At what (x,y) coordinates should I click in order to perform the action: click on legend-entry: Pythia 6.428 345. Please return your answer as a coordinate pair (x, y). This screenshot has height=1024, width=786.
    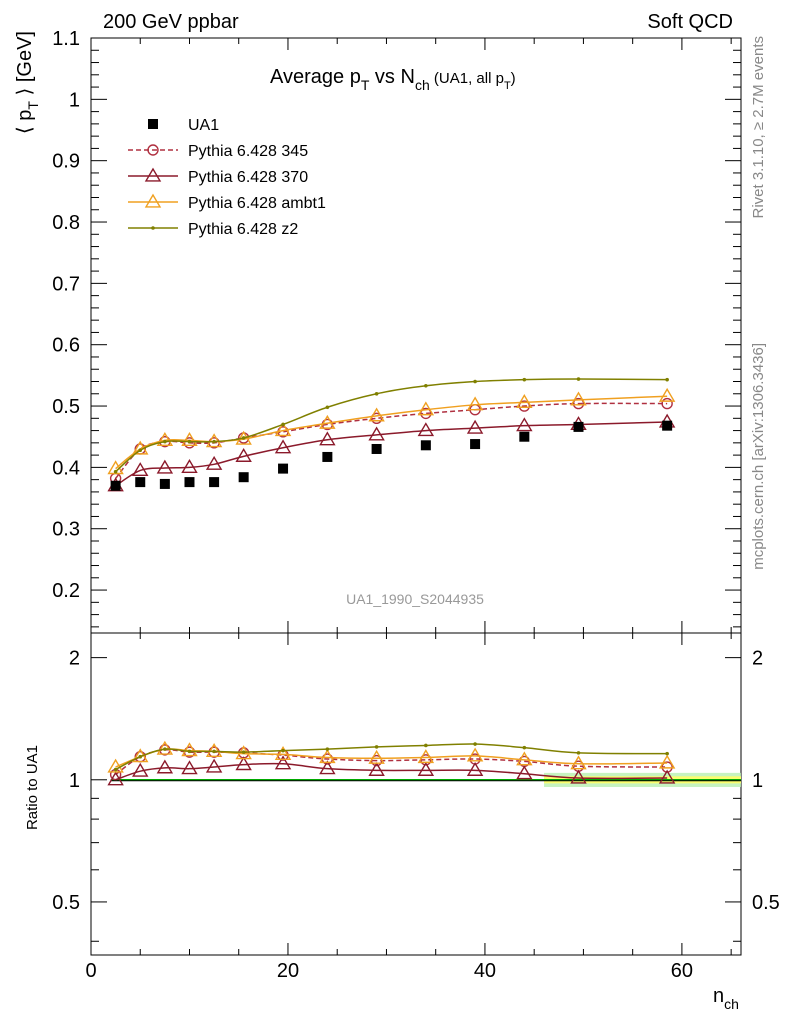
    Looking at the image, I should click on (218, 151).